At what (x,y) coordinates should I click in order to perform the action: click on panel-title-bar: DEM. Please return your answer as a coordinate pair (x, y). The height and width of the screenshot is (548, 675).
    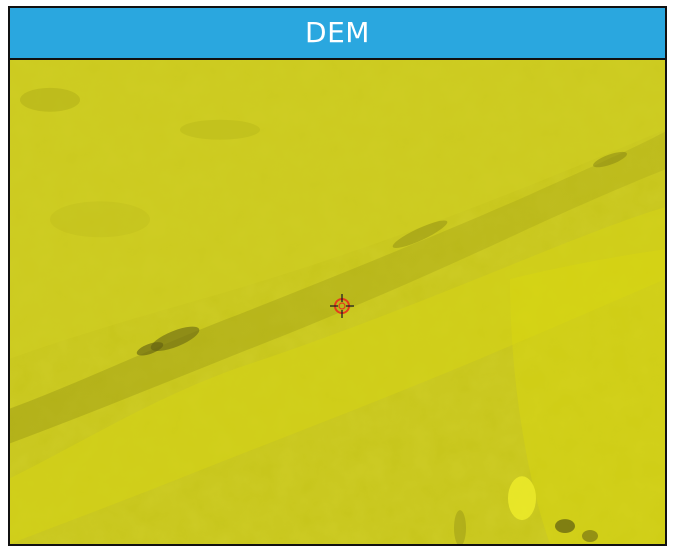
    Looking at the image, I should click on (337, 34).